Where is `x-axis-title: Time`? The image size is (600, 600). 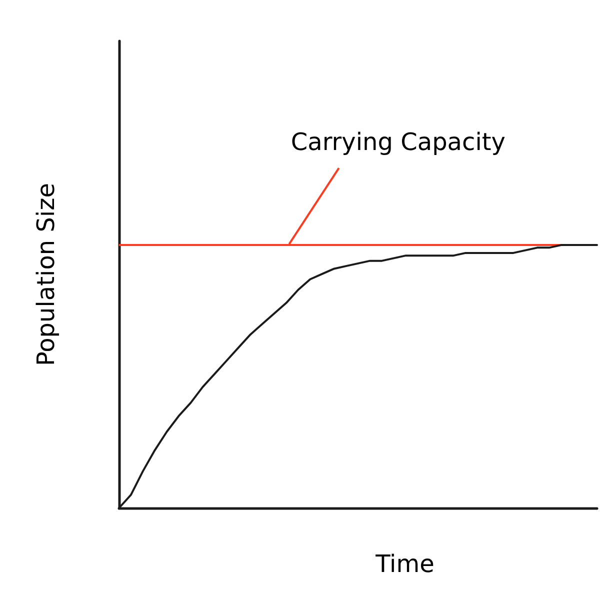 x-axis-title: Time is located at coordinates (404, 564).